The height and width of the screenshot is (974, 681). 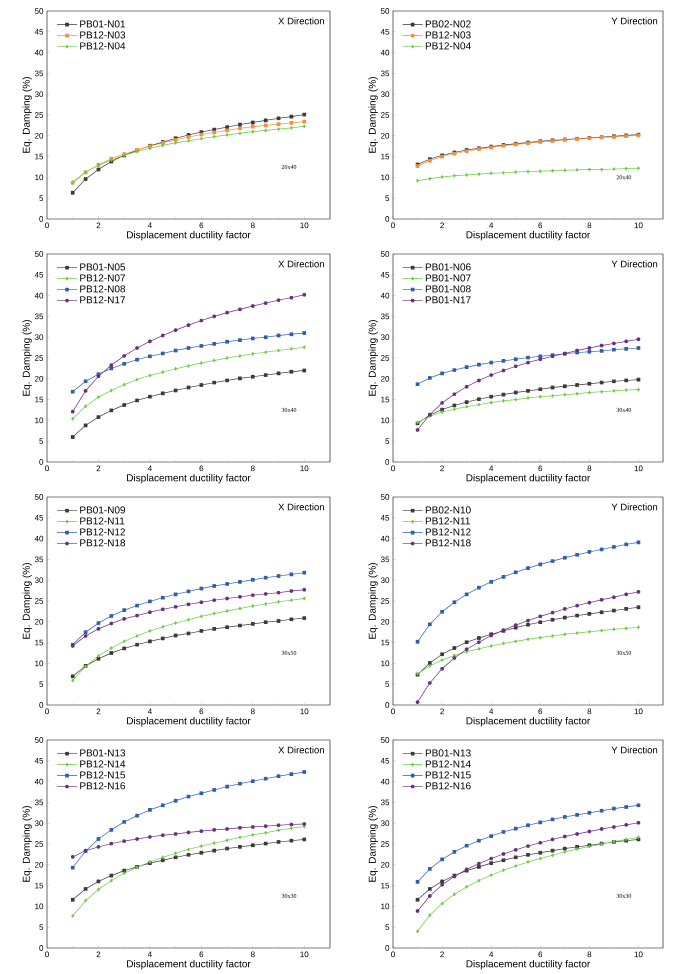 I want to click on legend-label: PB01-N13, so click(x=103, y=753).